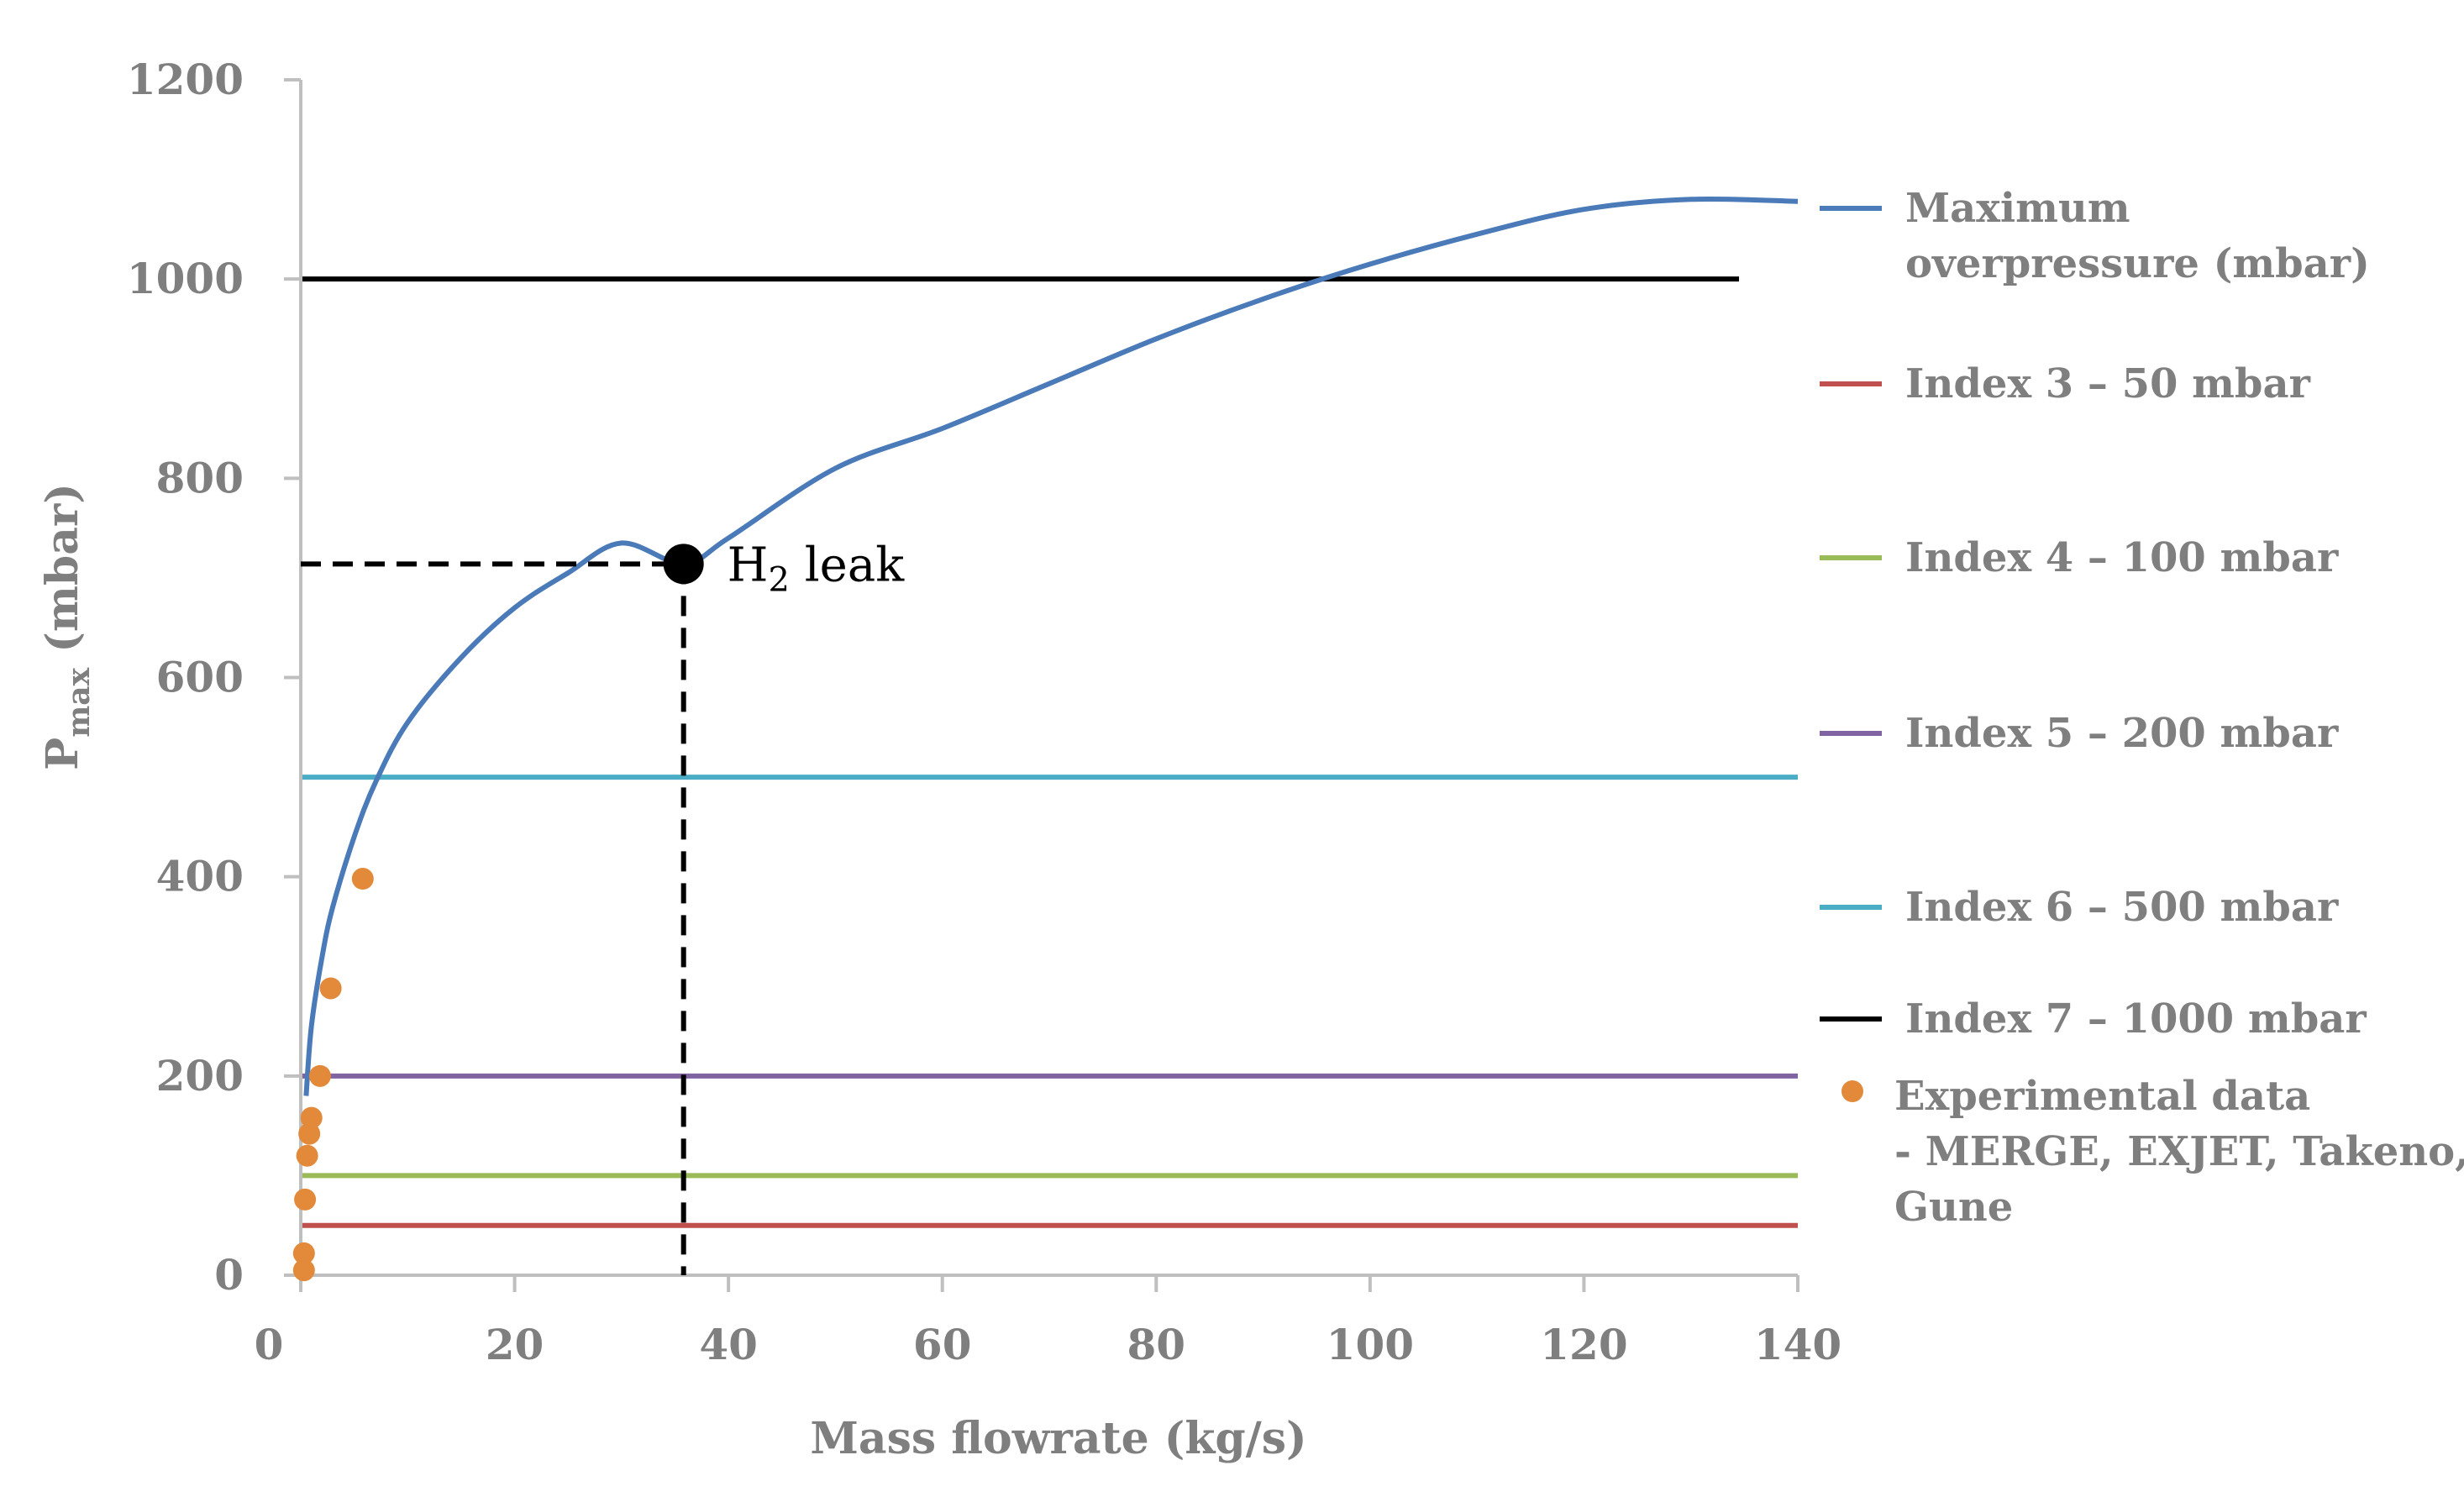  What do you see at coordinates (1852, 1091) in the screenshot?
I see `legend-swatch` at bounding box center [1852, 1091].